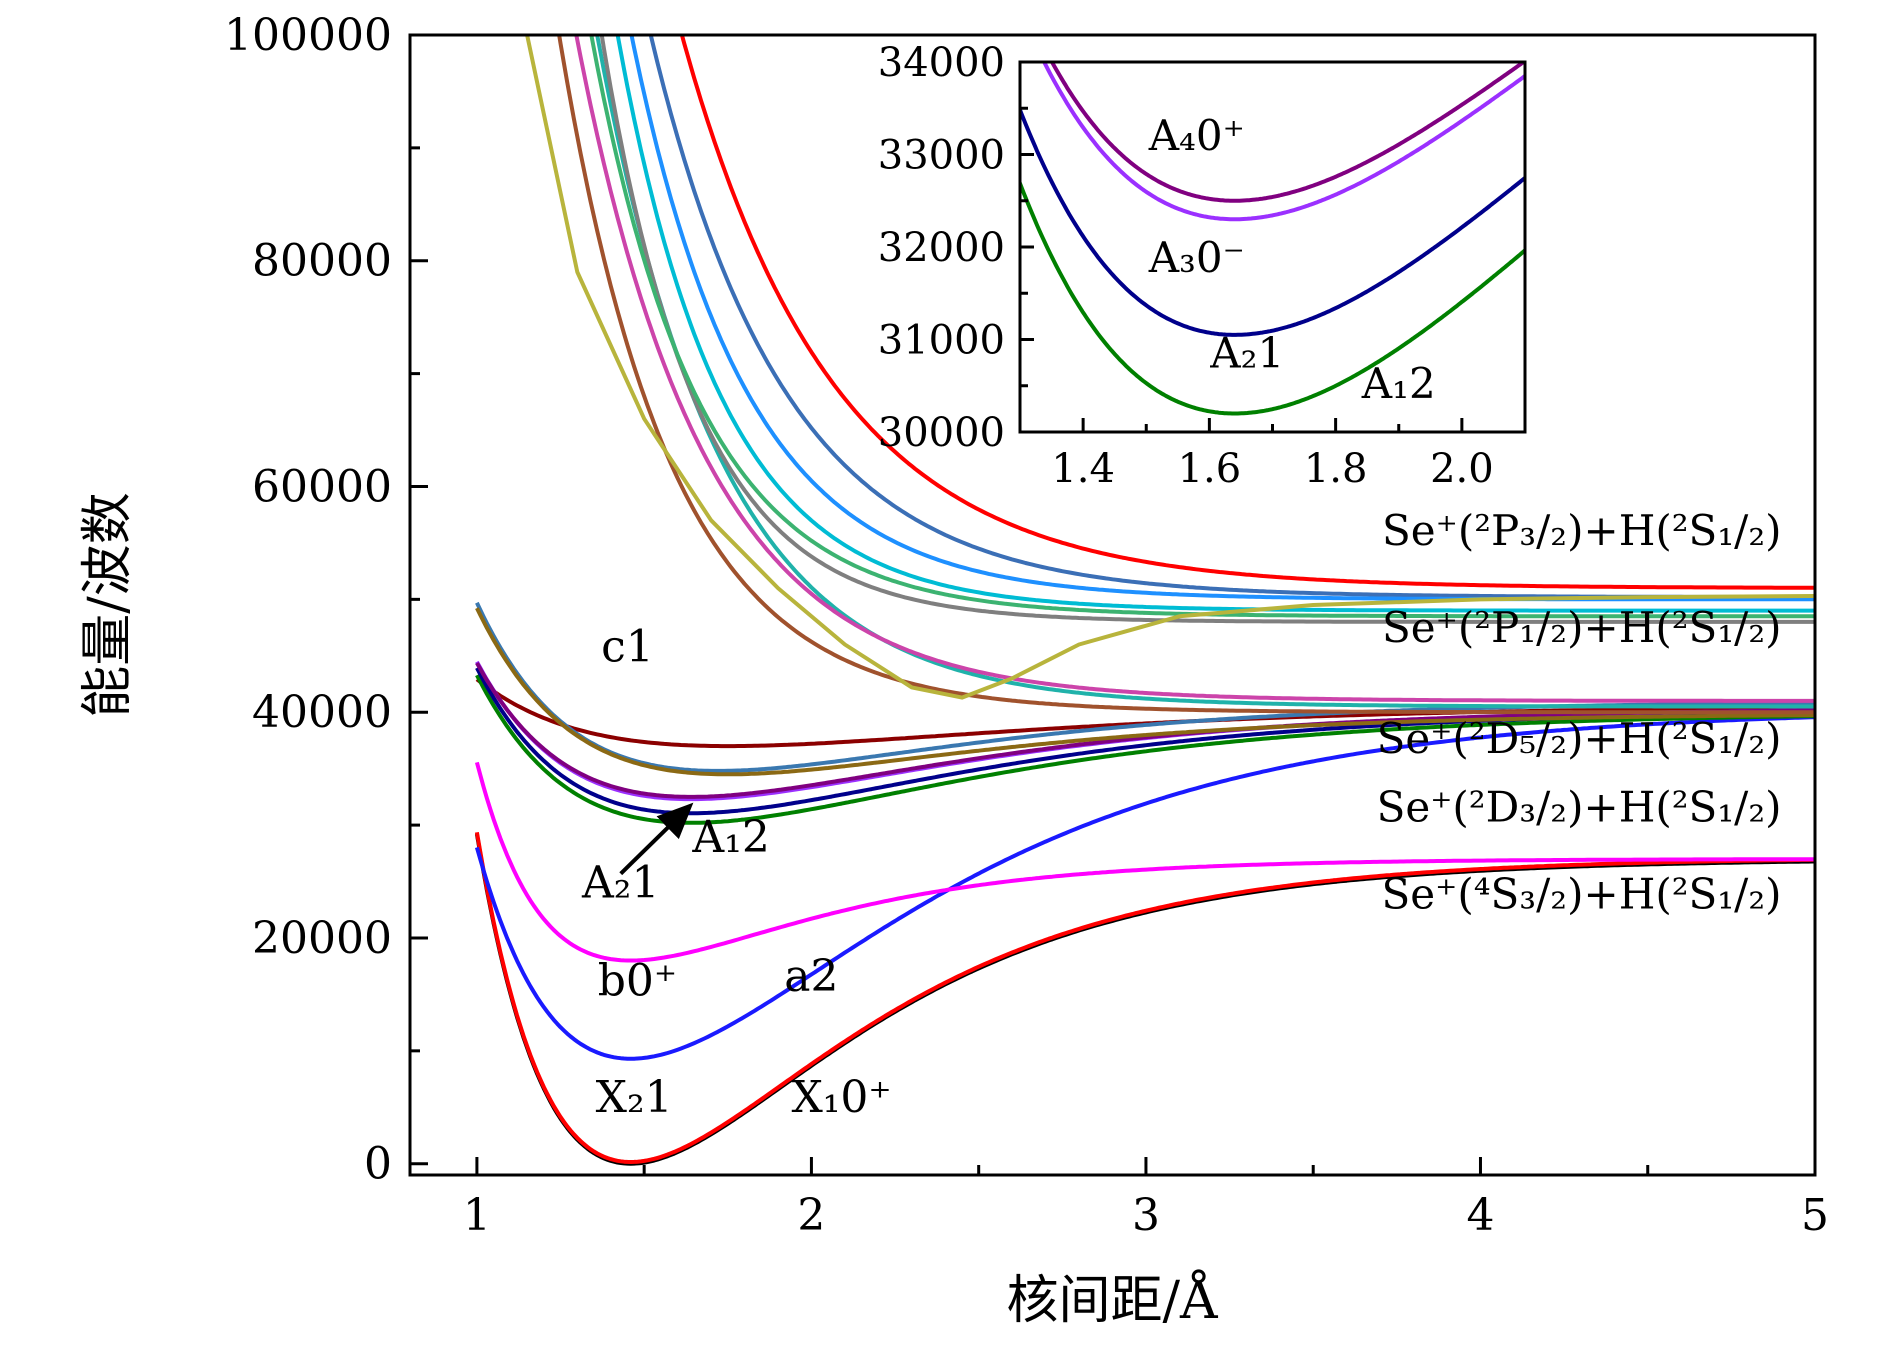  What do you see at coordinates (1579, 738) in the screenshot?
I see `asymptote-label: Se⁺(²D₅/₂)+H(²S₁/₂)` at bounding box center [1579, 738].